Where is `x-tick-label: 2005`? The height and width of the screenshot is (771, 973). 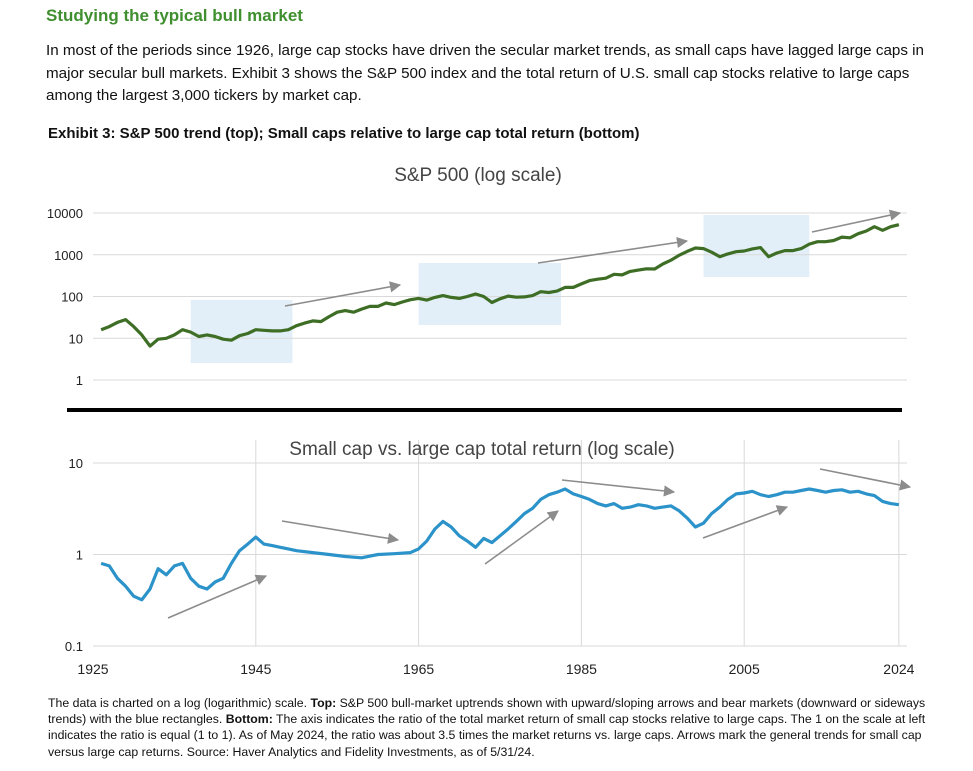
x-tick-label: 2005 is located at coordinates (744, 669).